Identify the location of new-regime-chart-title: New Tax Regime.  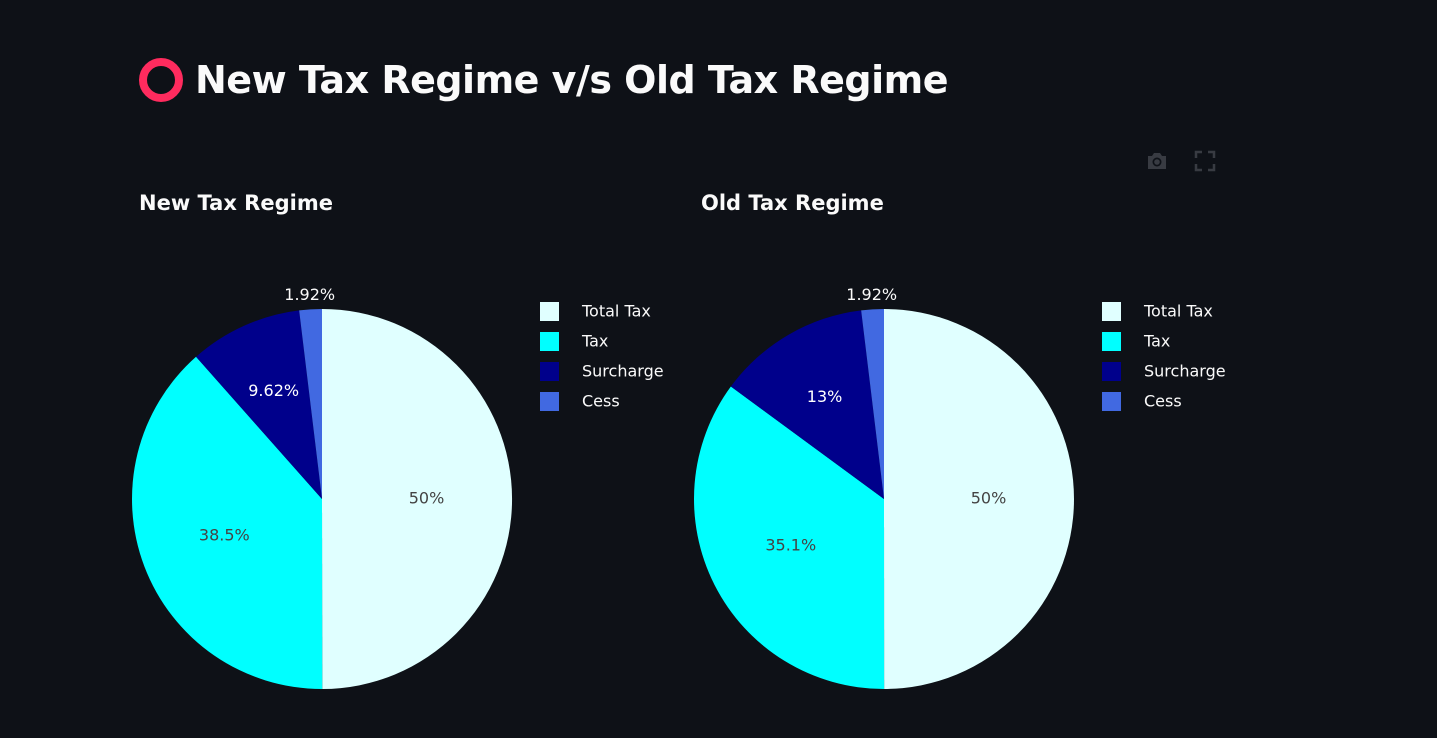
(236, 203).